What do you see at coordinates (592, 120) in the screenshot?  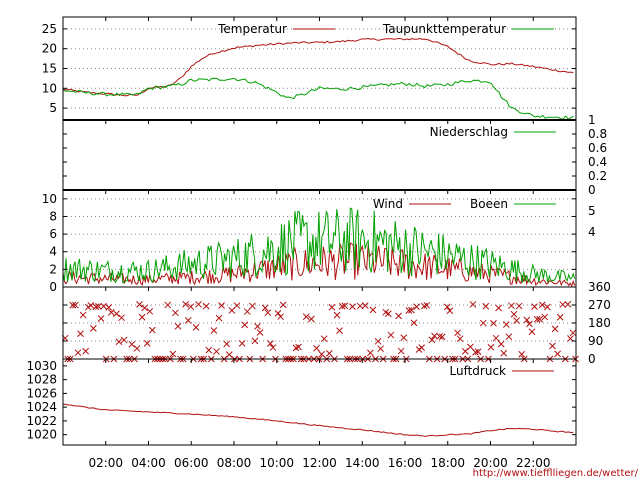 I see `y-tick-label: 1` at bounding box center [592, 120].